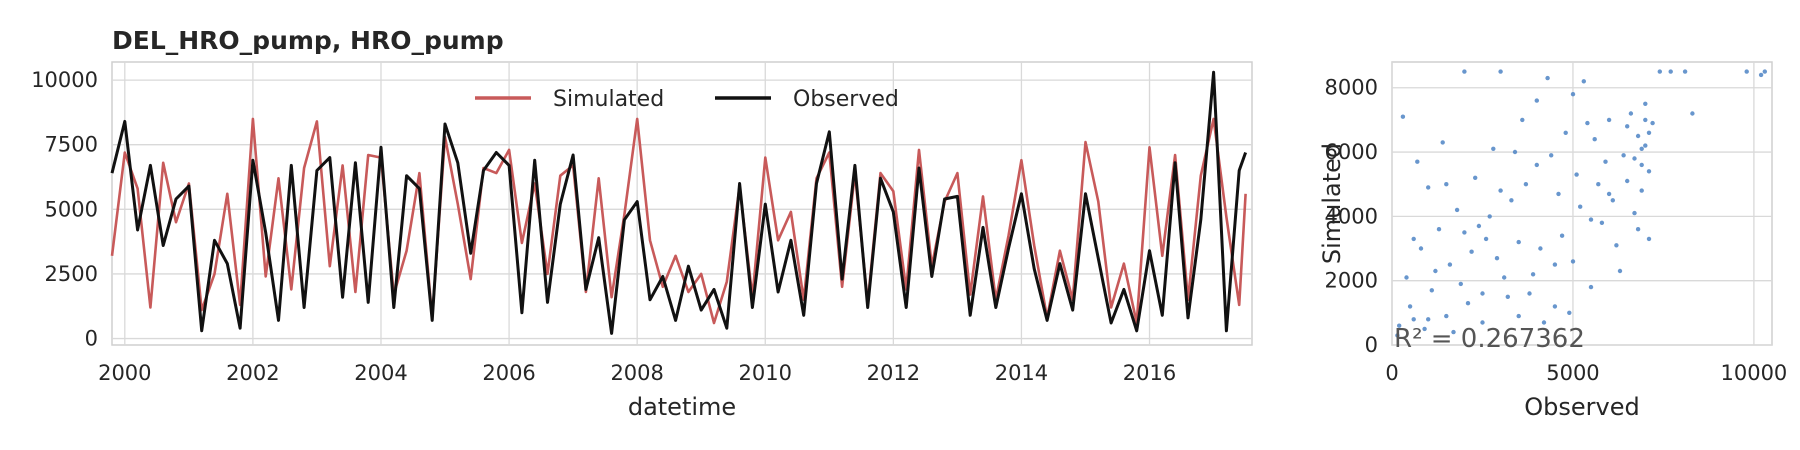  I want to click on y-tick-label: 5000, so click(71, 209).